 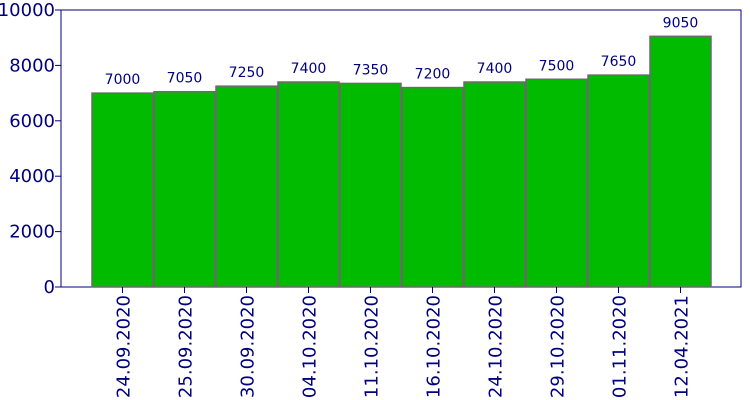 What do you see at coordinates (32, 176) in the screenshot?
I see `y-tick-label: 4000` at bounding box center [32, 176].